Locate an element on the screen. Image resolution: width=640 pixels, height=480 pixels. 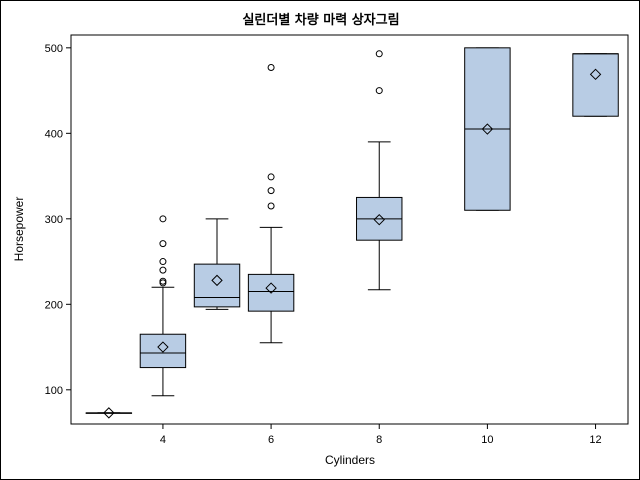
x-axis: 4 6 8 10 12 is located at coordinates (381, 435).